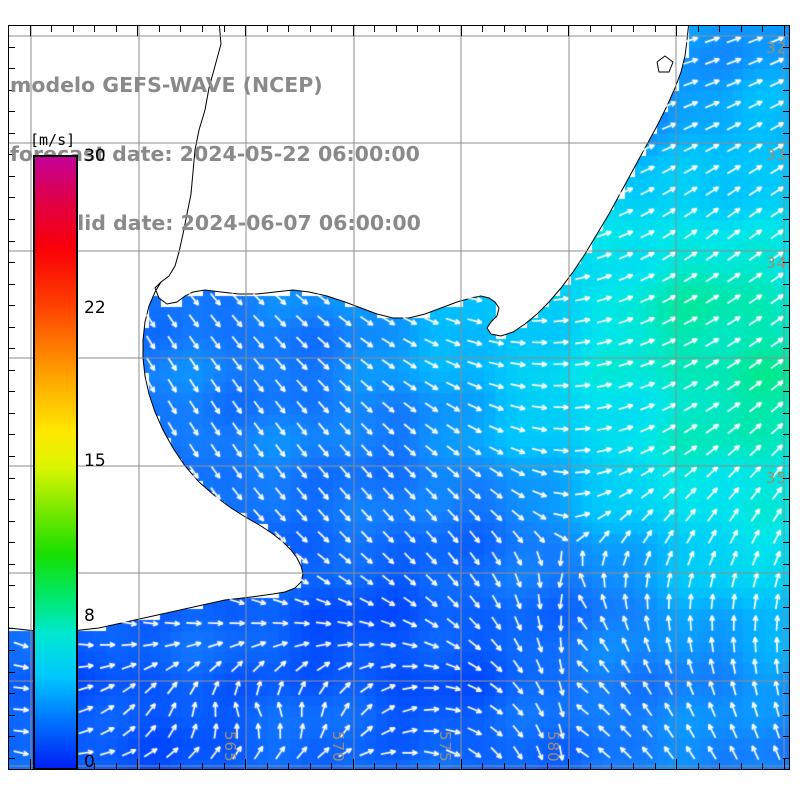 This screenshot has height=800, width=800. What do you see at coordinates (53, 140) in the screenshot?
I see `colorbar-unit-label: [m/s]` at bounding box center [53, 140].